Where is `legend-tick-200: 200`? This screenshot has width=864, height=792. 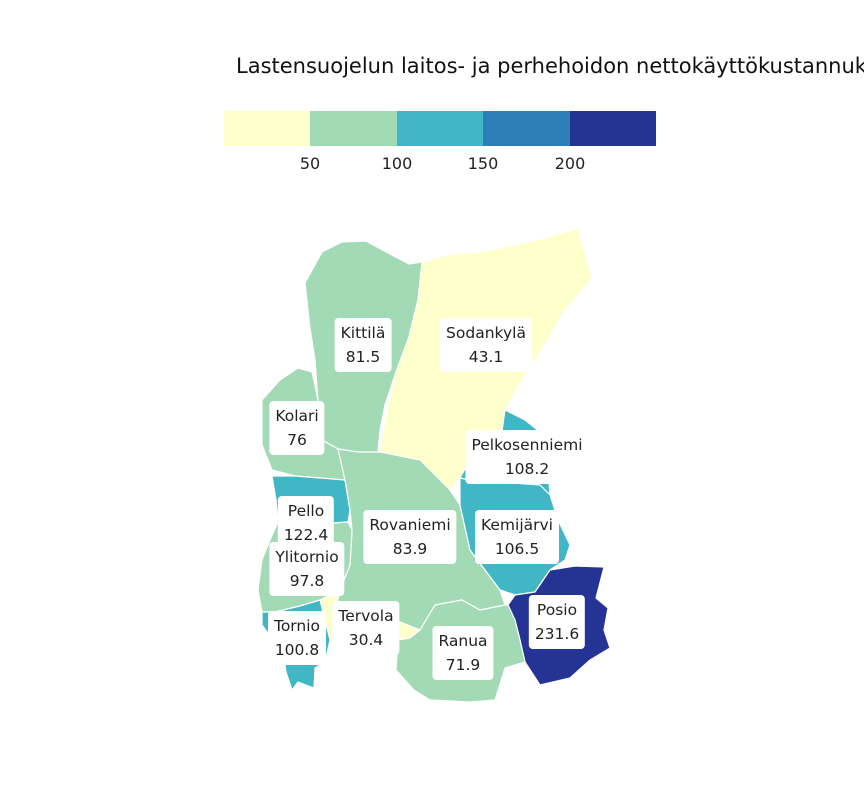
legend-tick-200: 200 is located at coordinates (570, 163).